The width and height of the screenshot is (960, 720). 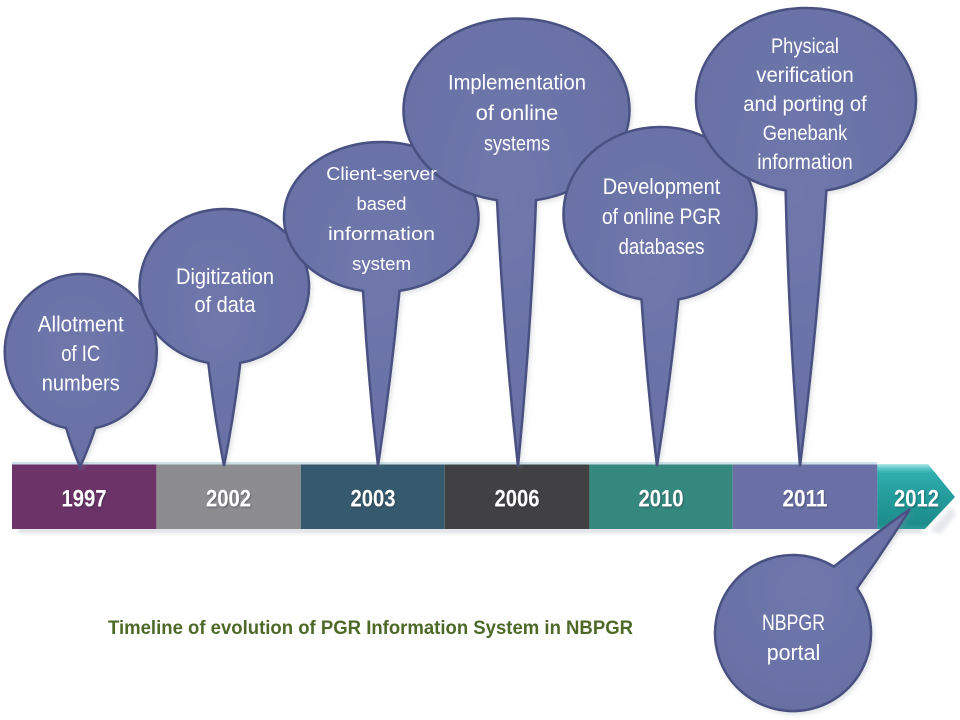 What do you see at coordinates (662, 186) in the screenshot?
I see `svg-text: Development` at bounding box center [662, 186].